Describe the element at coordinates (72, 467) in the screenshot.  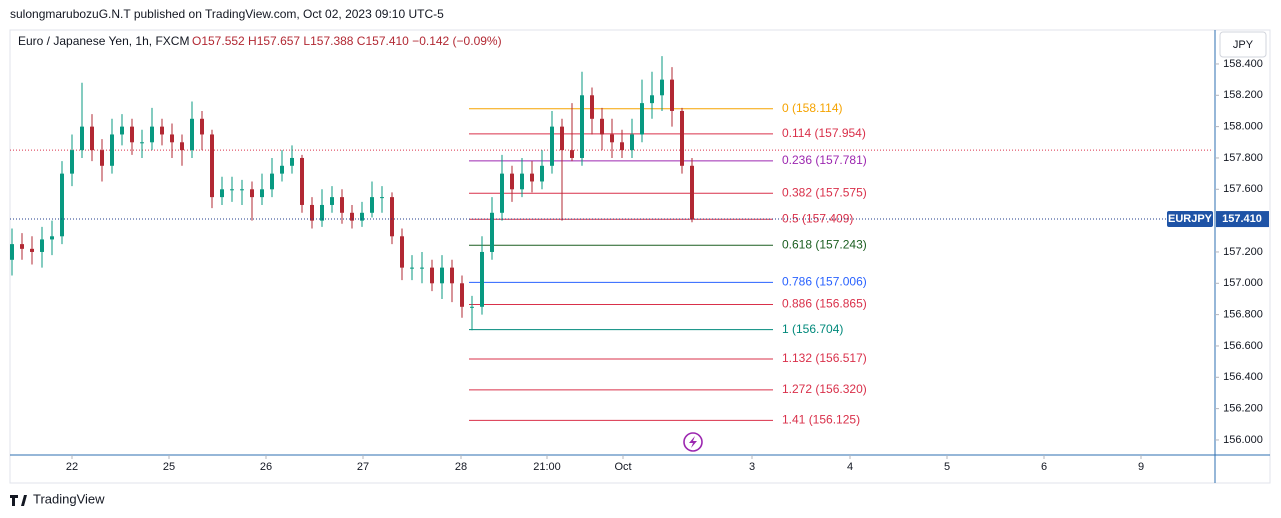
I see `x-tick-label: 22` at that location.